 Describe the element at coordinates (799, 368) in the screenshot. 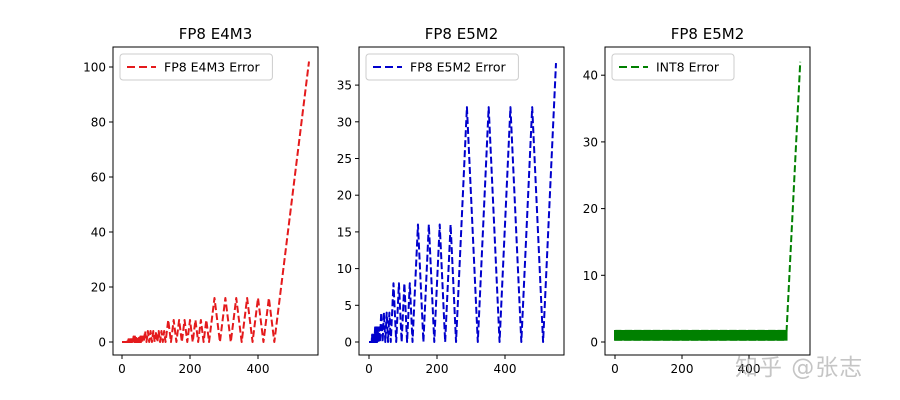

I see `watermark: 知乎 @张志` at that location.